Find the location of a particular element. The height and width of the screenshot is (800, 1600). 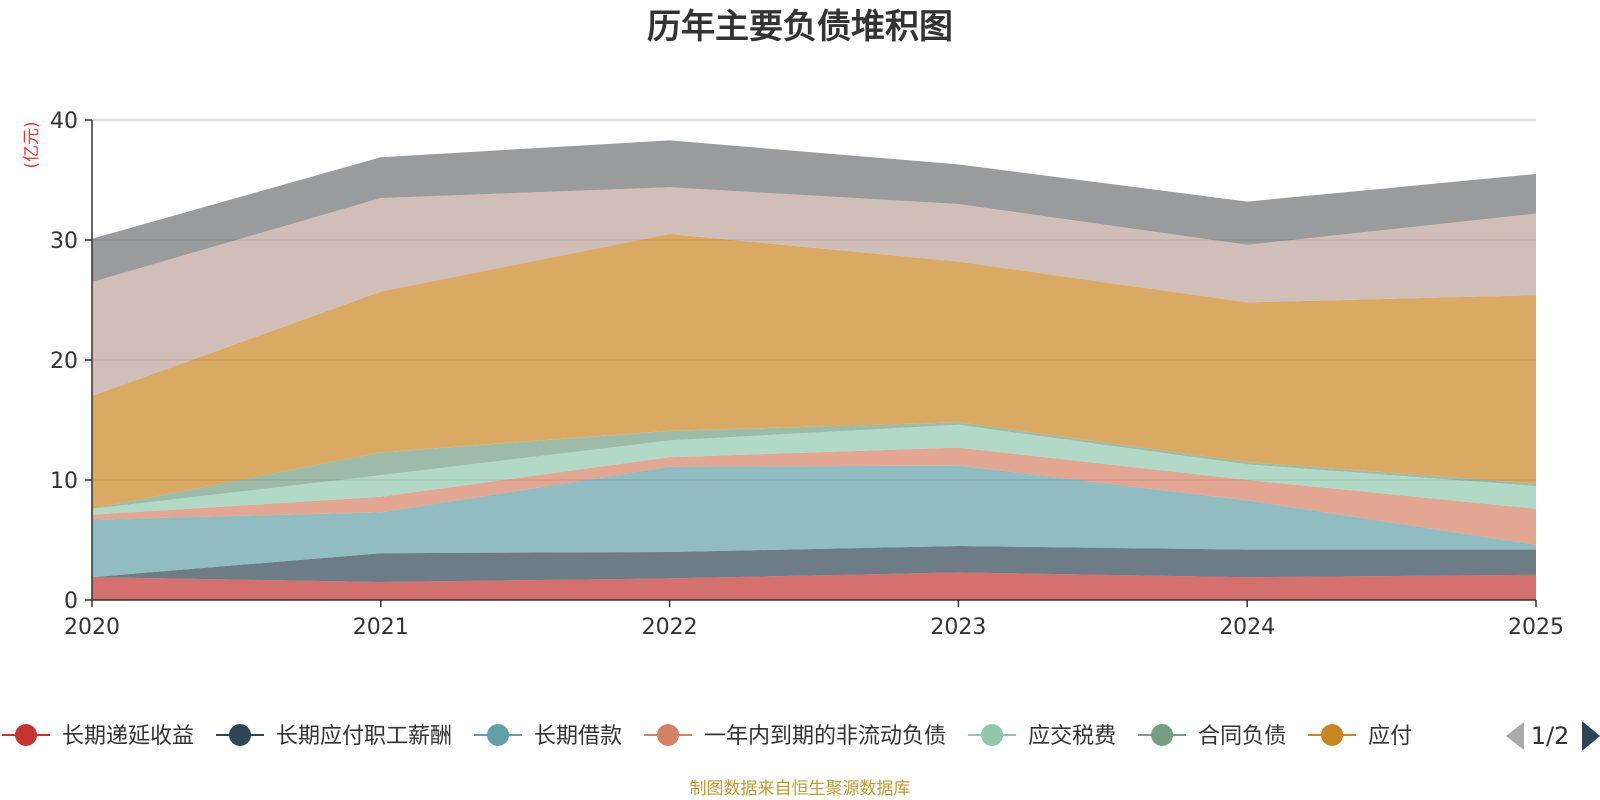

y-tick-label: 10 is located at coordinates (64, 481).